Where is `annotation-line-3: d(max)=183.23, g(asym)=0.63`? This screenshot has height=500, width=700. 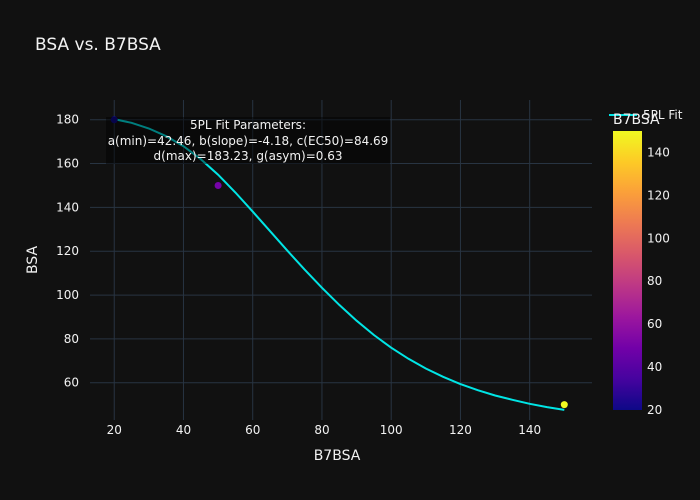 annotation-line-3: d(max)=183.23, g(asym)=0.63 is located at coordinates (248, 156).